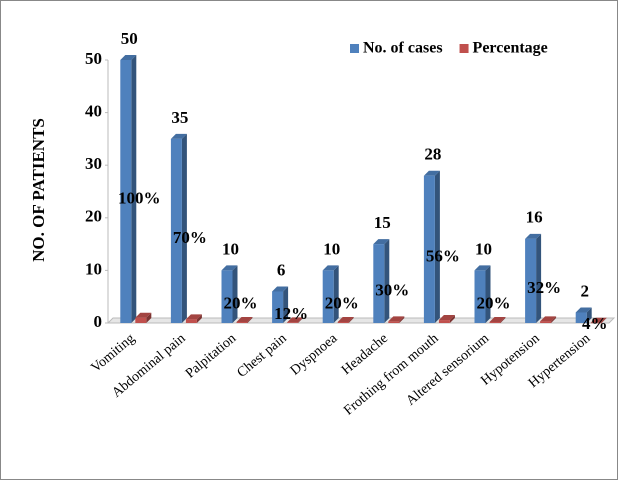  Describe the element at coordinates (93, 216) in the screenshot. I see `y-tick-label: 20` at that location.